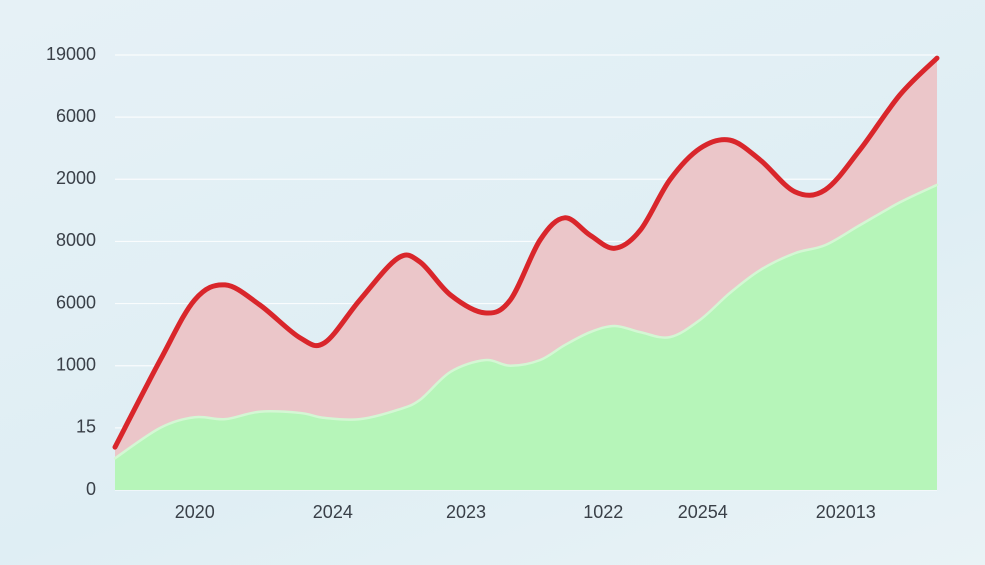 This screenshot has height=565, width=985. Describe the element at coordinates (86, 427) in the screenshot. I see `y-tick-label: 15` at that location.